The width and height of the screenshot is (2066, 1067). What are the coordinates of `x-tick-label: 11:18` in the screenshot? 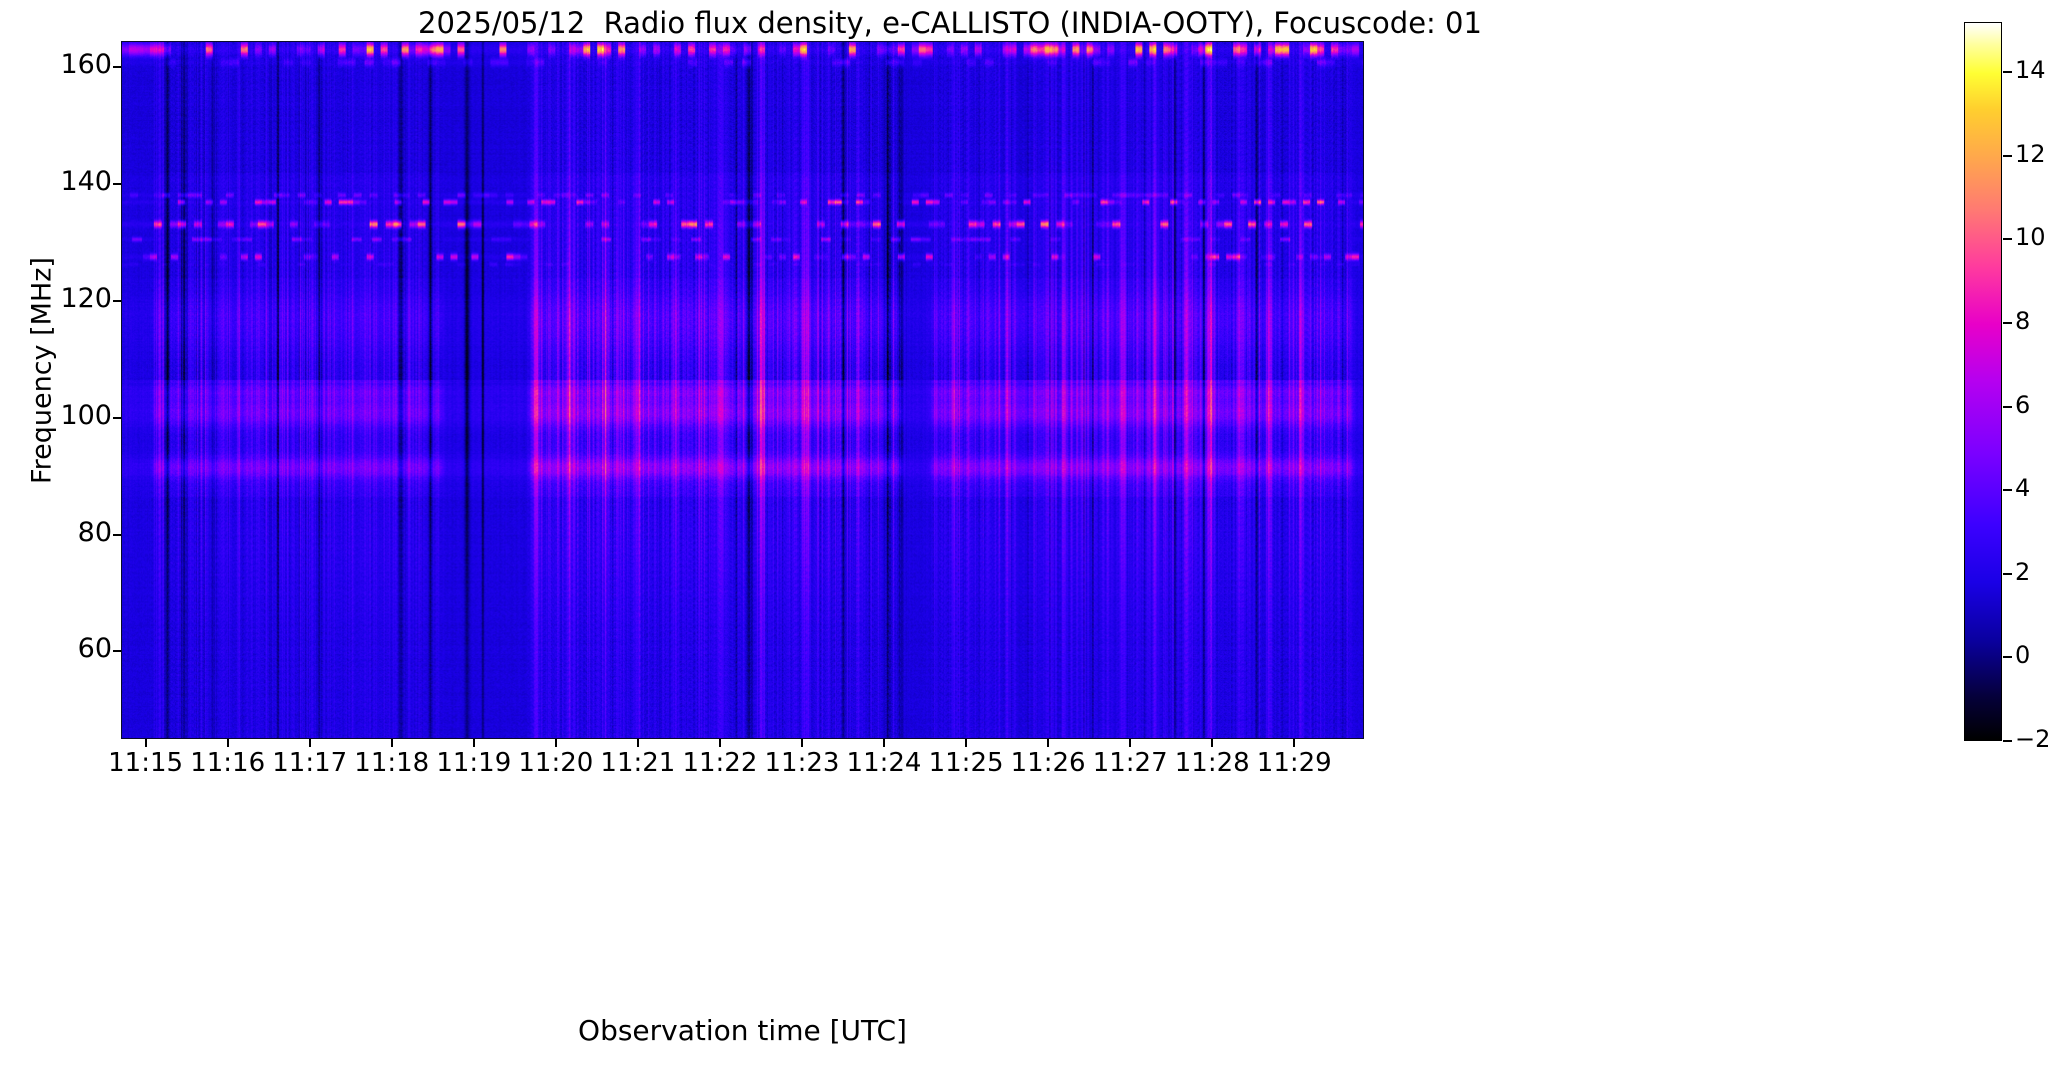 It's located at (392, 763).